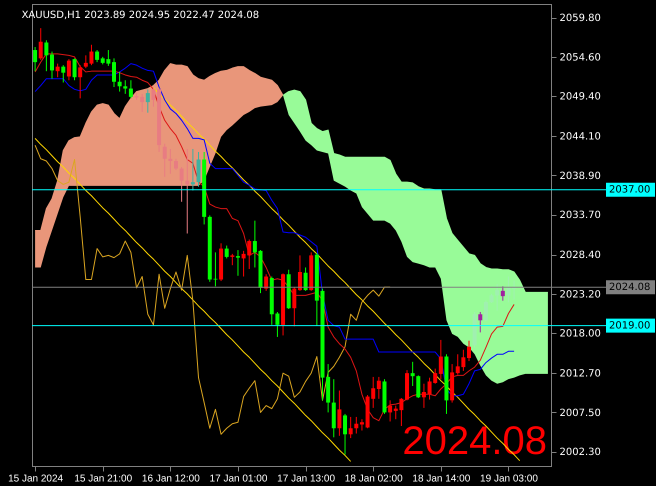 This screenshot has width=656, height=486. Describe the element at coordinates (580, 452) in the screenshot. I see `y-tick-label: 2002.30` at that location.